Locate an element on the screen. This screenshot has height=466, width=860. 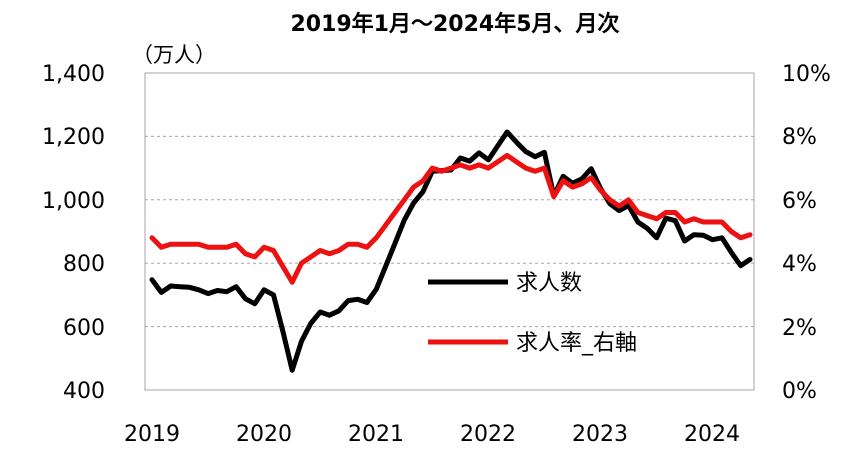
x-tick: 2024 is located at coordinates (712, 434).